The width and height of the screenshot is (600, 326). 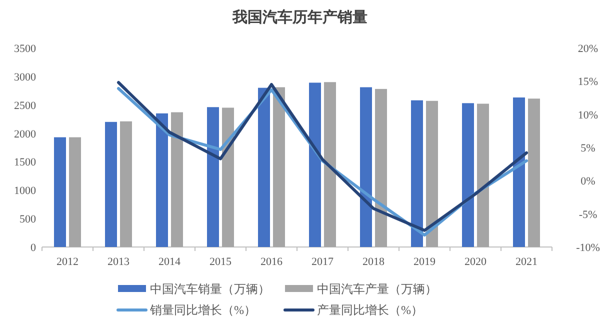 I want to click on y2-tick-label: 15%, so click(x=588, y=82).